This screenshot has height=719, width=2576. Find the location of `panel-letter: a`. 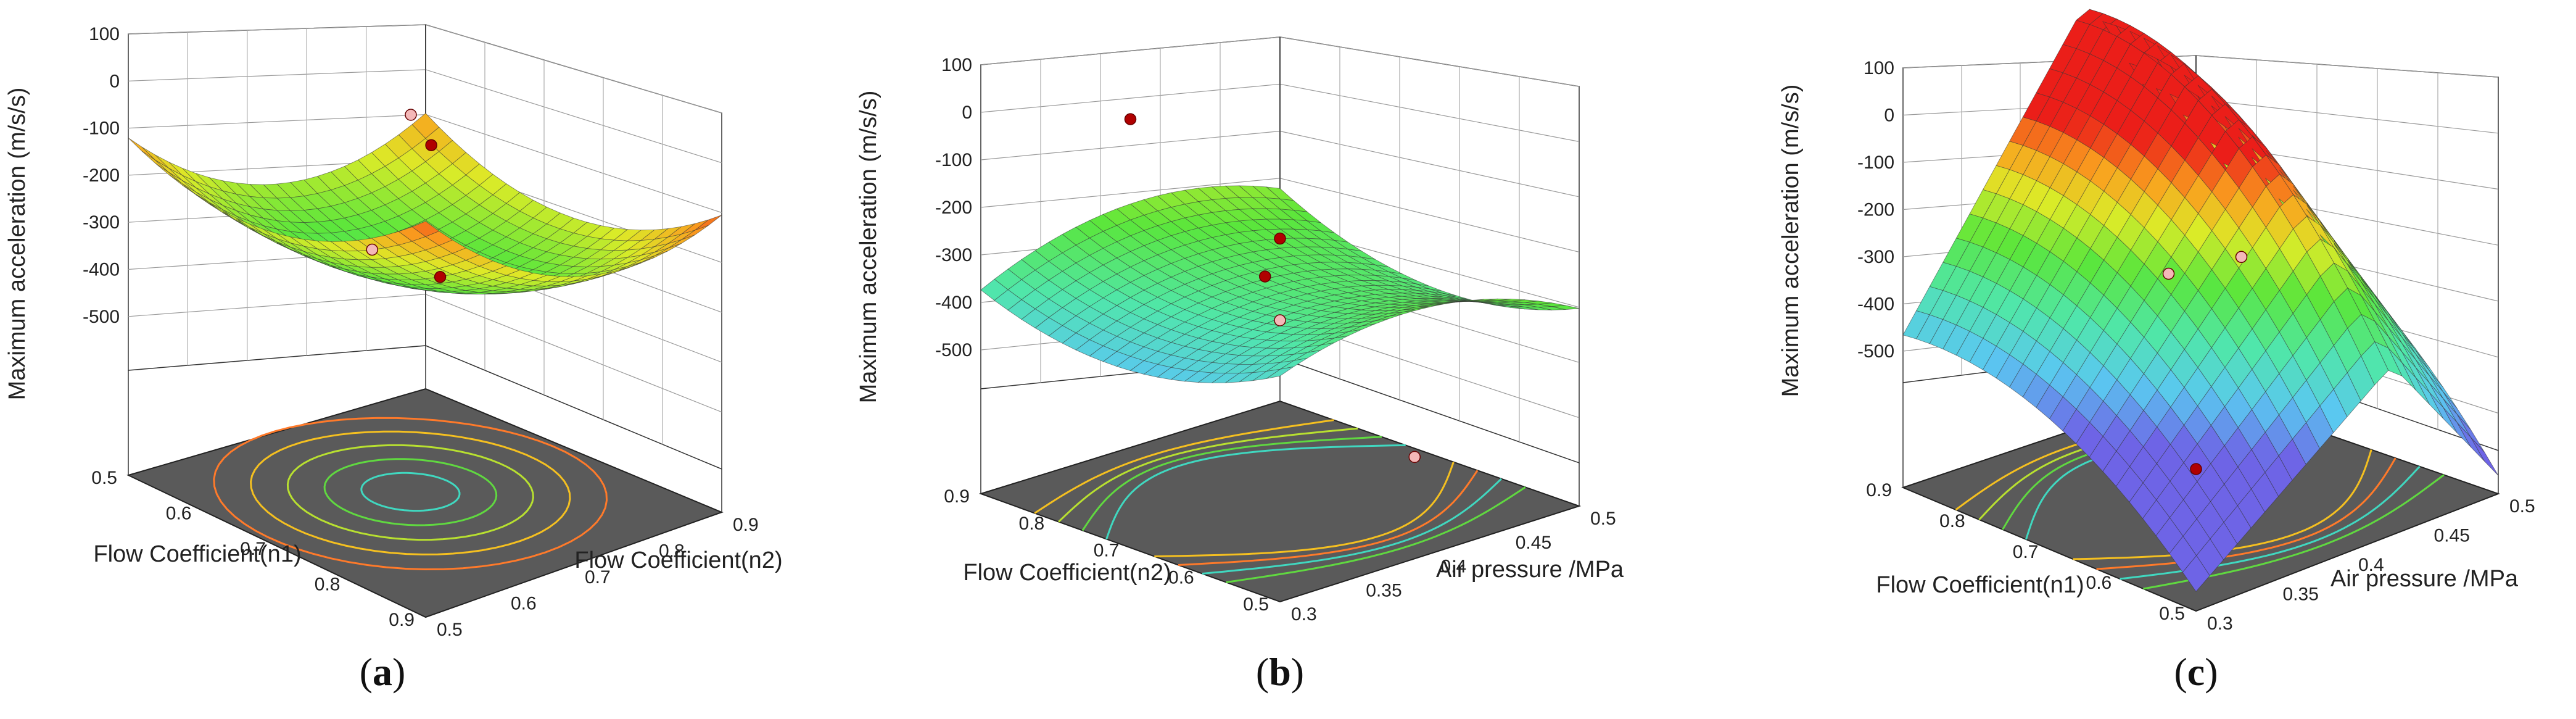

panel-letter: a is located at coordinates (382, 672).